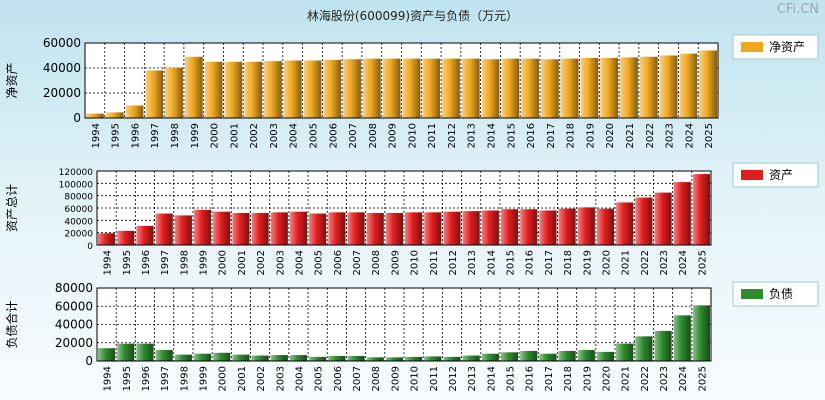 The width and height of the screenshot is (825, 400). I want to click on bar-2000, so click(213, 89).